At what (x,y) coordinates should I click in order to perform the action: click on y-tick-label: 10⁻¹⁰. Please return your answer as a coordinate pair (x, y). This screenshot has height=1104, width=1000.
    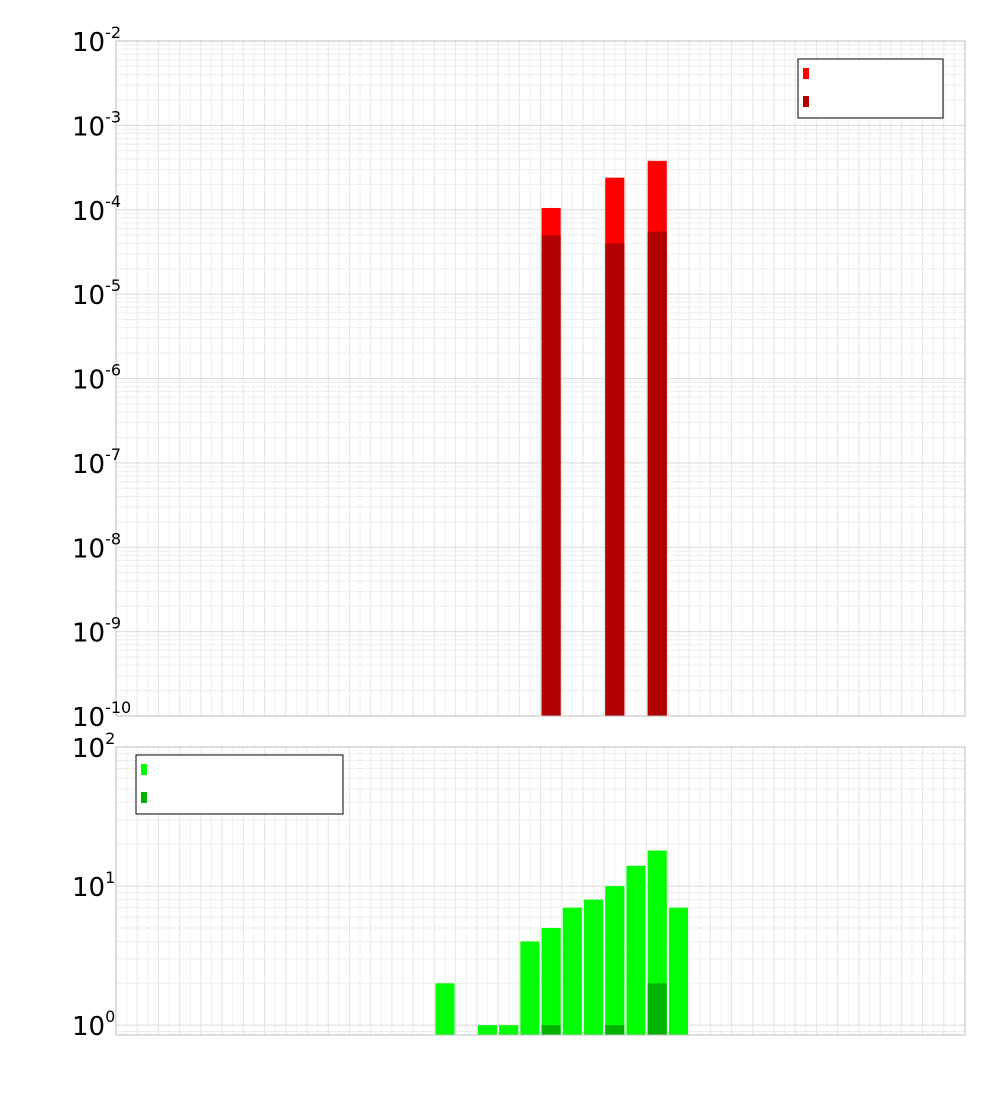
    Looking at the image, I should click on (101, 715).